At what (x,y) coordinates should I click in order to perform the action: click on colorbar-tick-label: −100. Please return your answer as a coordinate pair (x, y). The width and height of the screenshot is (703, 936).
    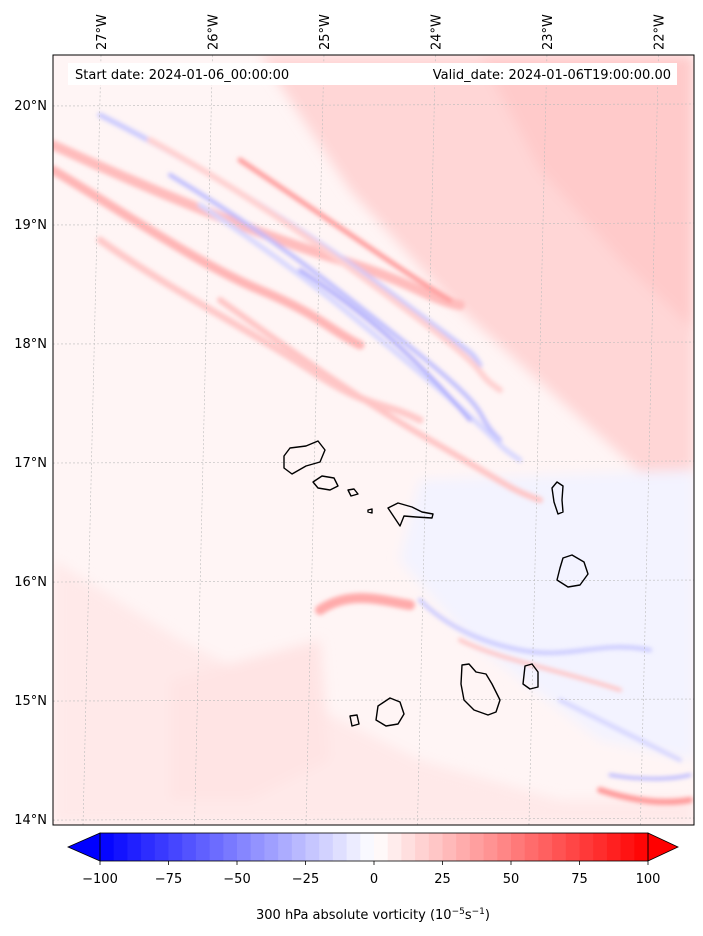
    Looking at the image, I should click on (100, 879).